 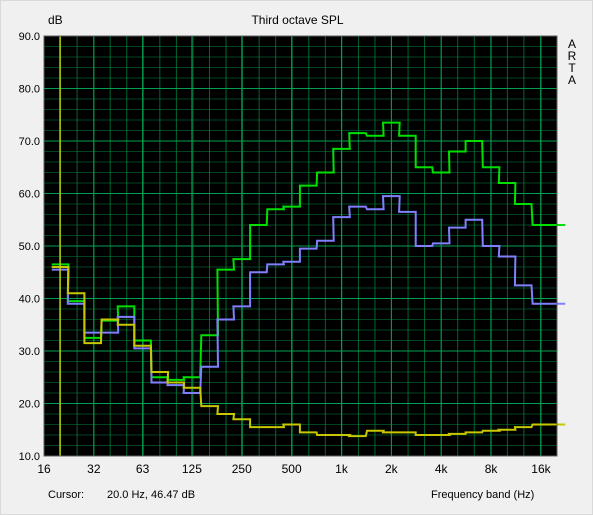 I want to click on cursor-readout: 20.0 Hz, 46.47 dB, so click(x=151, y=495).